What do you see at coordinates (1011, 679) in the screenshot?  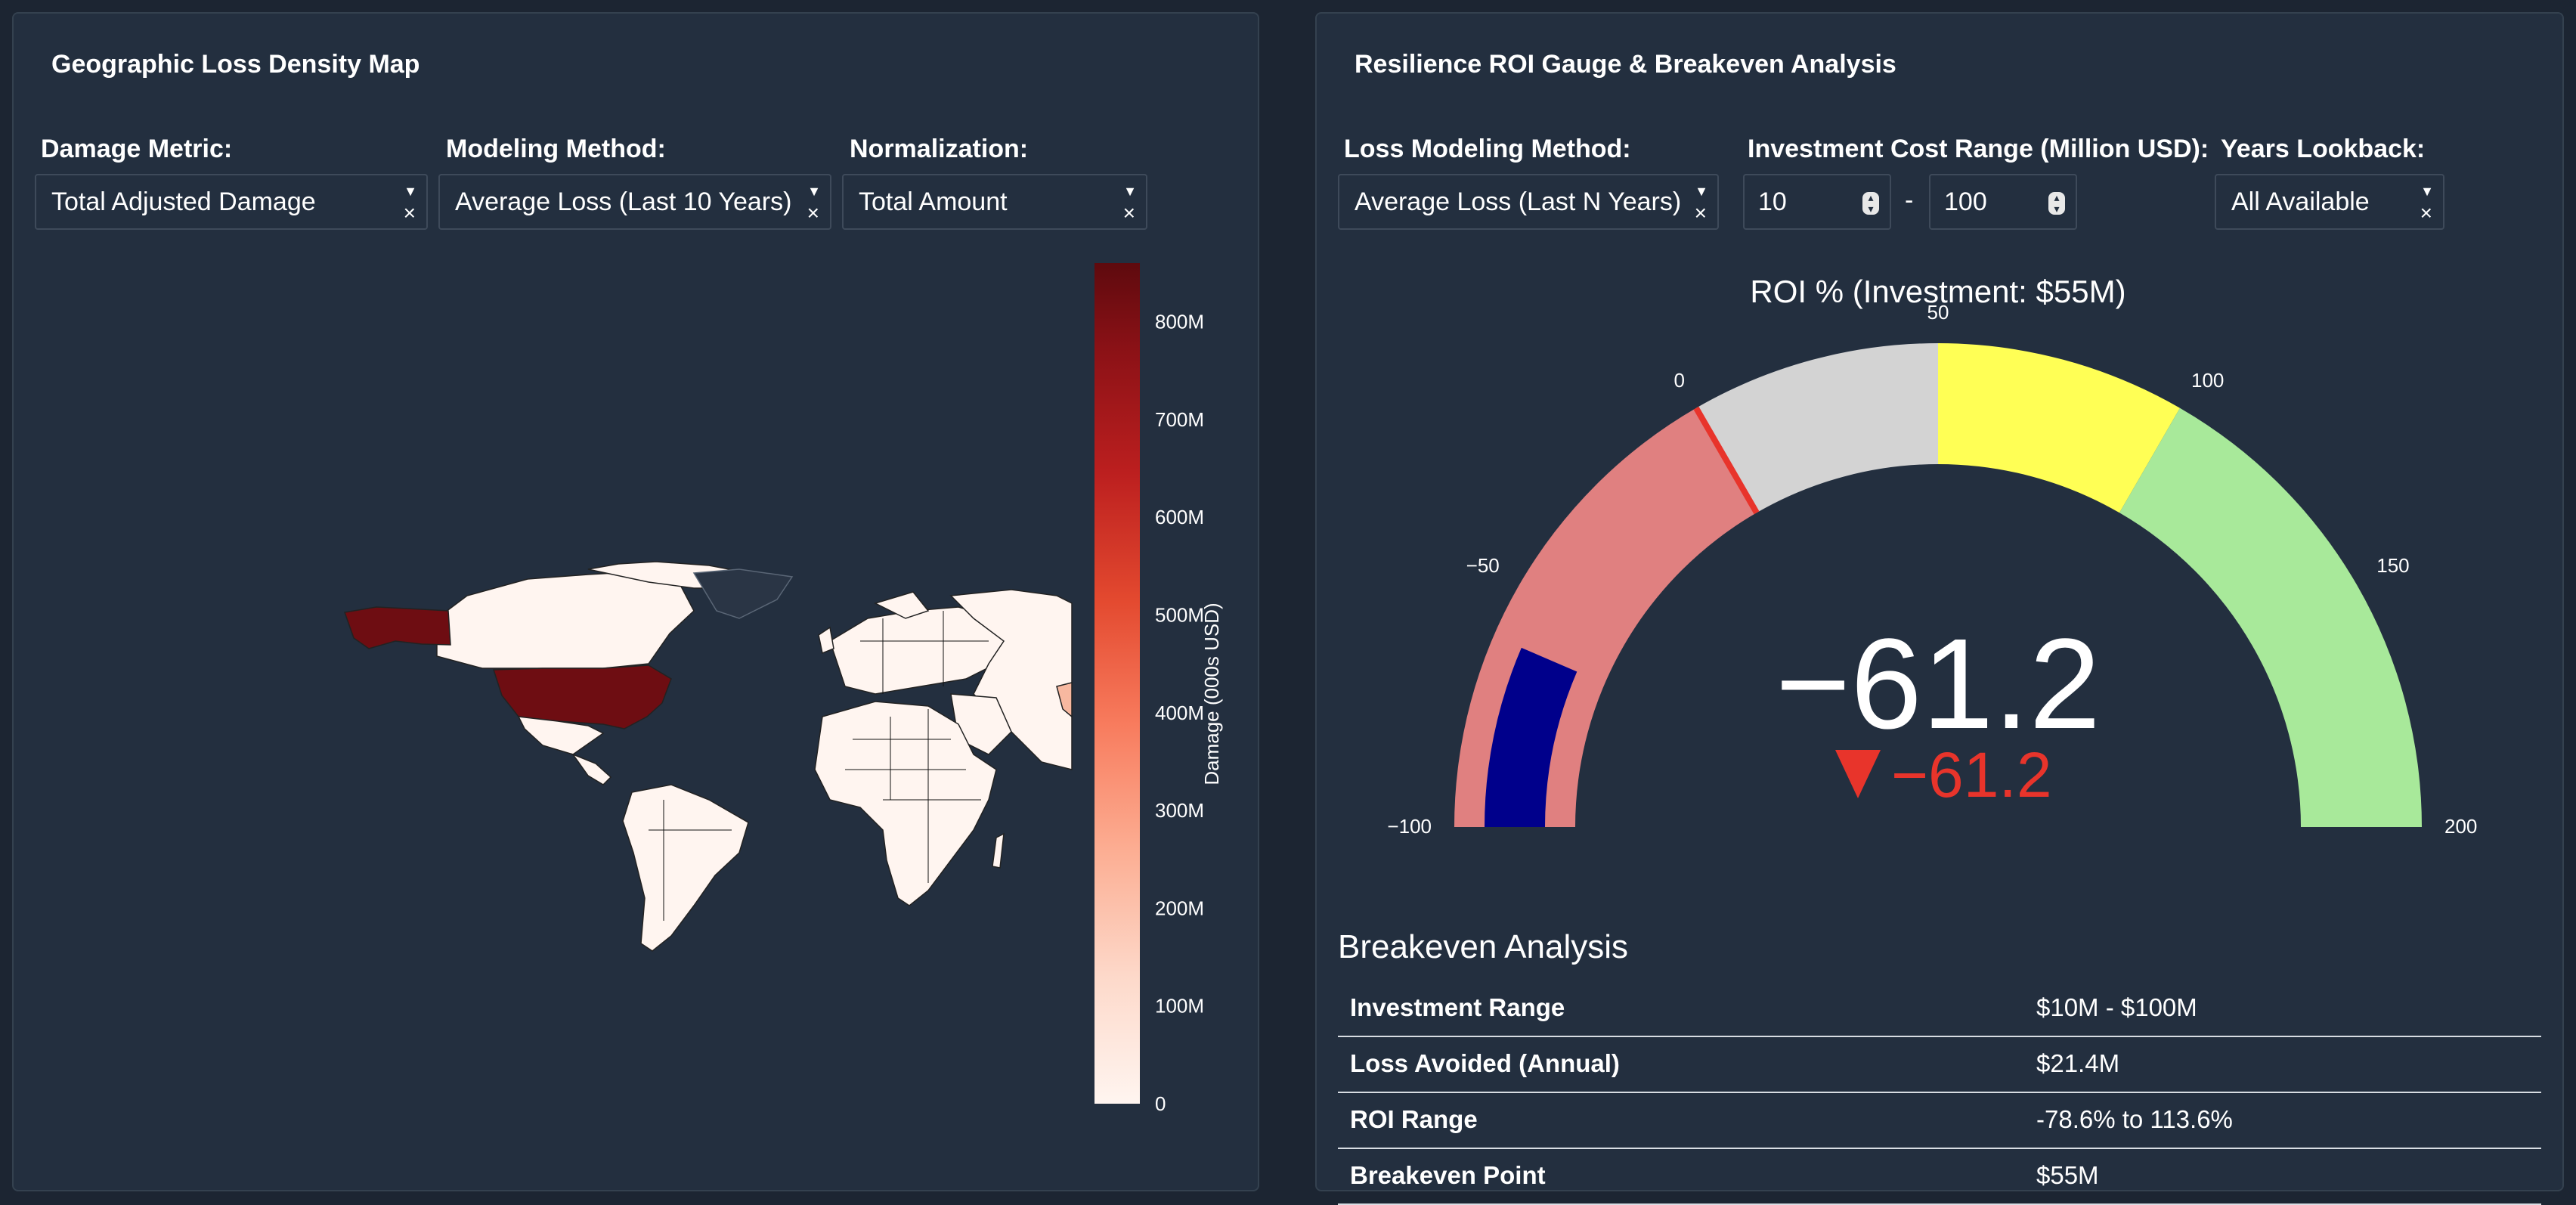 I see `map-region-asia` at bounding box center [1011, 679].